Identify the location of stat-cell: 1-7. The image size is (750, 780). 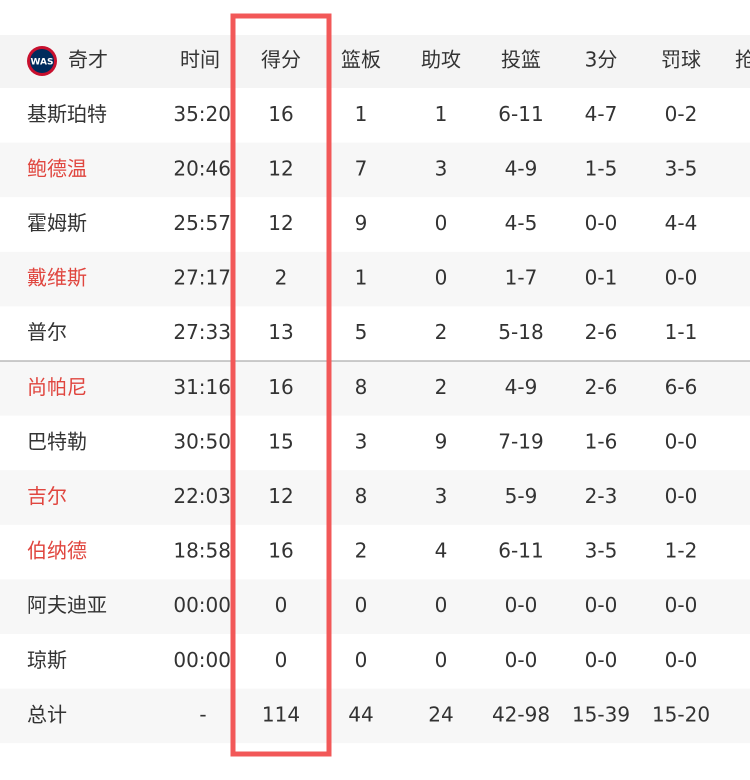
(521, 278).